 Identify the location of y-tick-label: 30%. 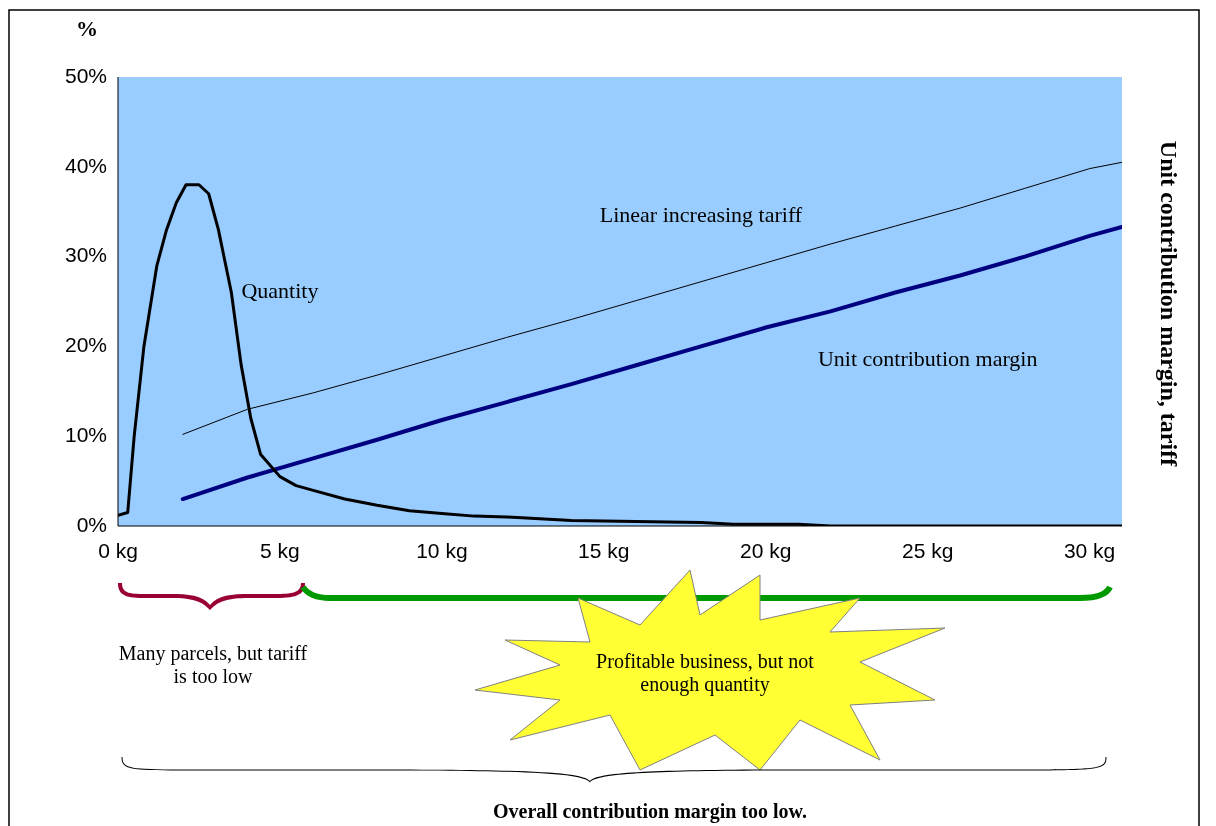
(85, 255).